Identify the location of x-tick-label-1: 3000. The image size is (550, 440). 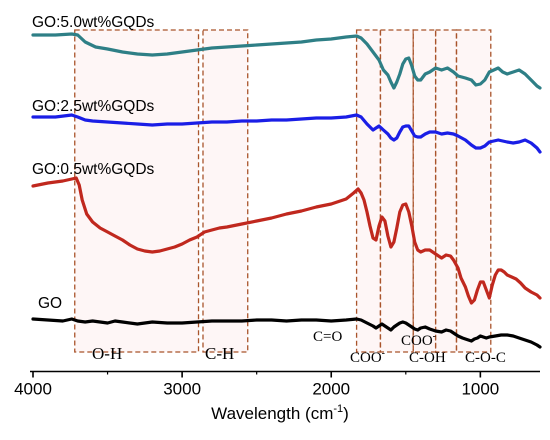
(182, 389).